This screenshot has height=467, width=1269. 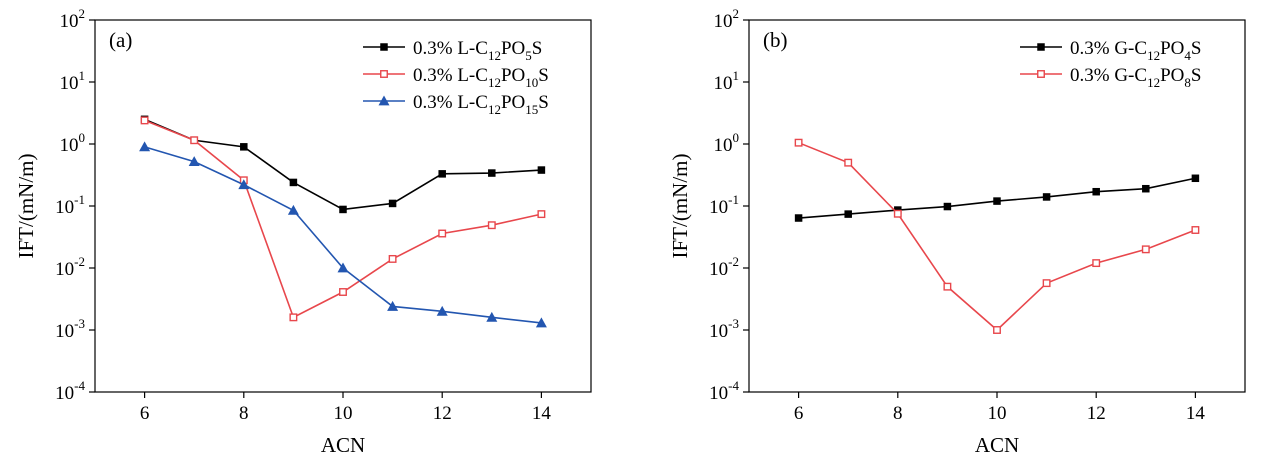 What do you see at coordinates (1096, 413) in the screenshot?
I see `x-tick-label: 12` at bounding box center [1096, 413].